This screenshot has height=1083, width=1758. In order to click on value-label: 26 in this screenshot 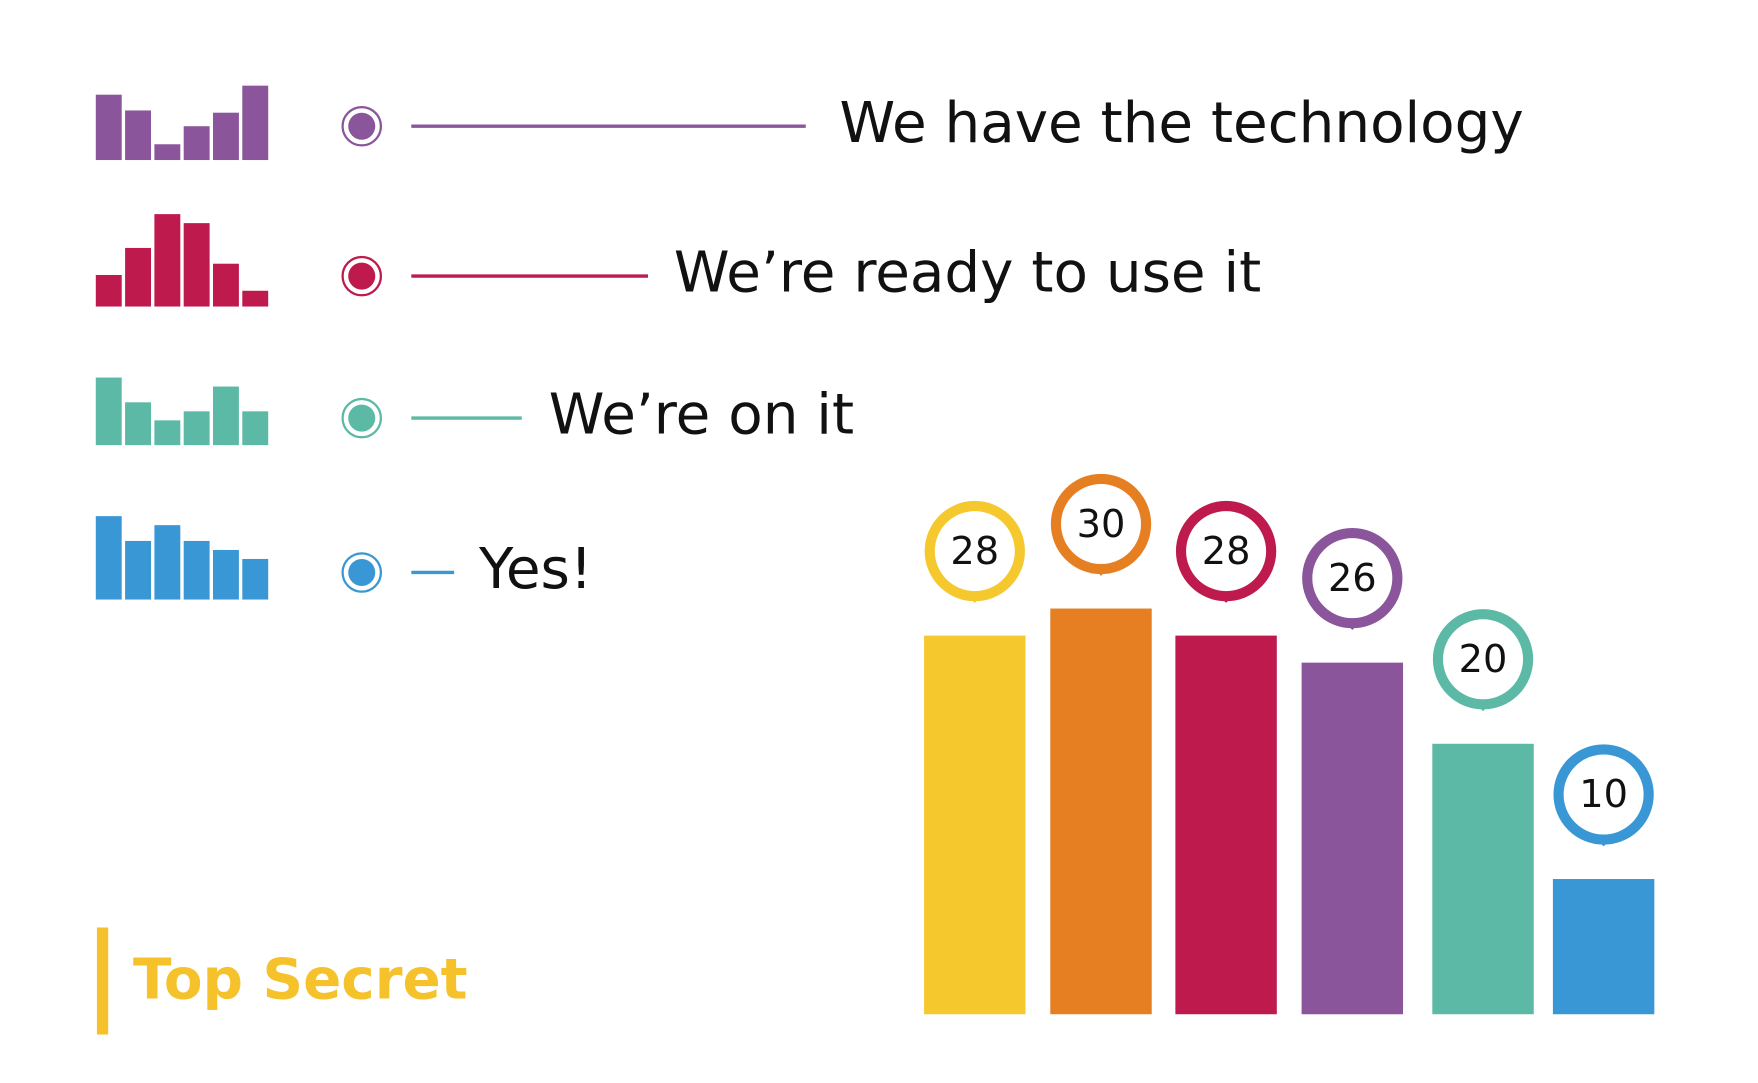, I will do `click(1352, 578)`.